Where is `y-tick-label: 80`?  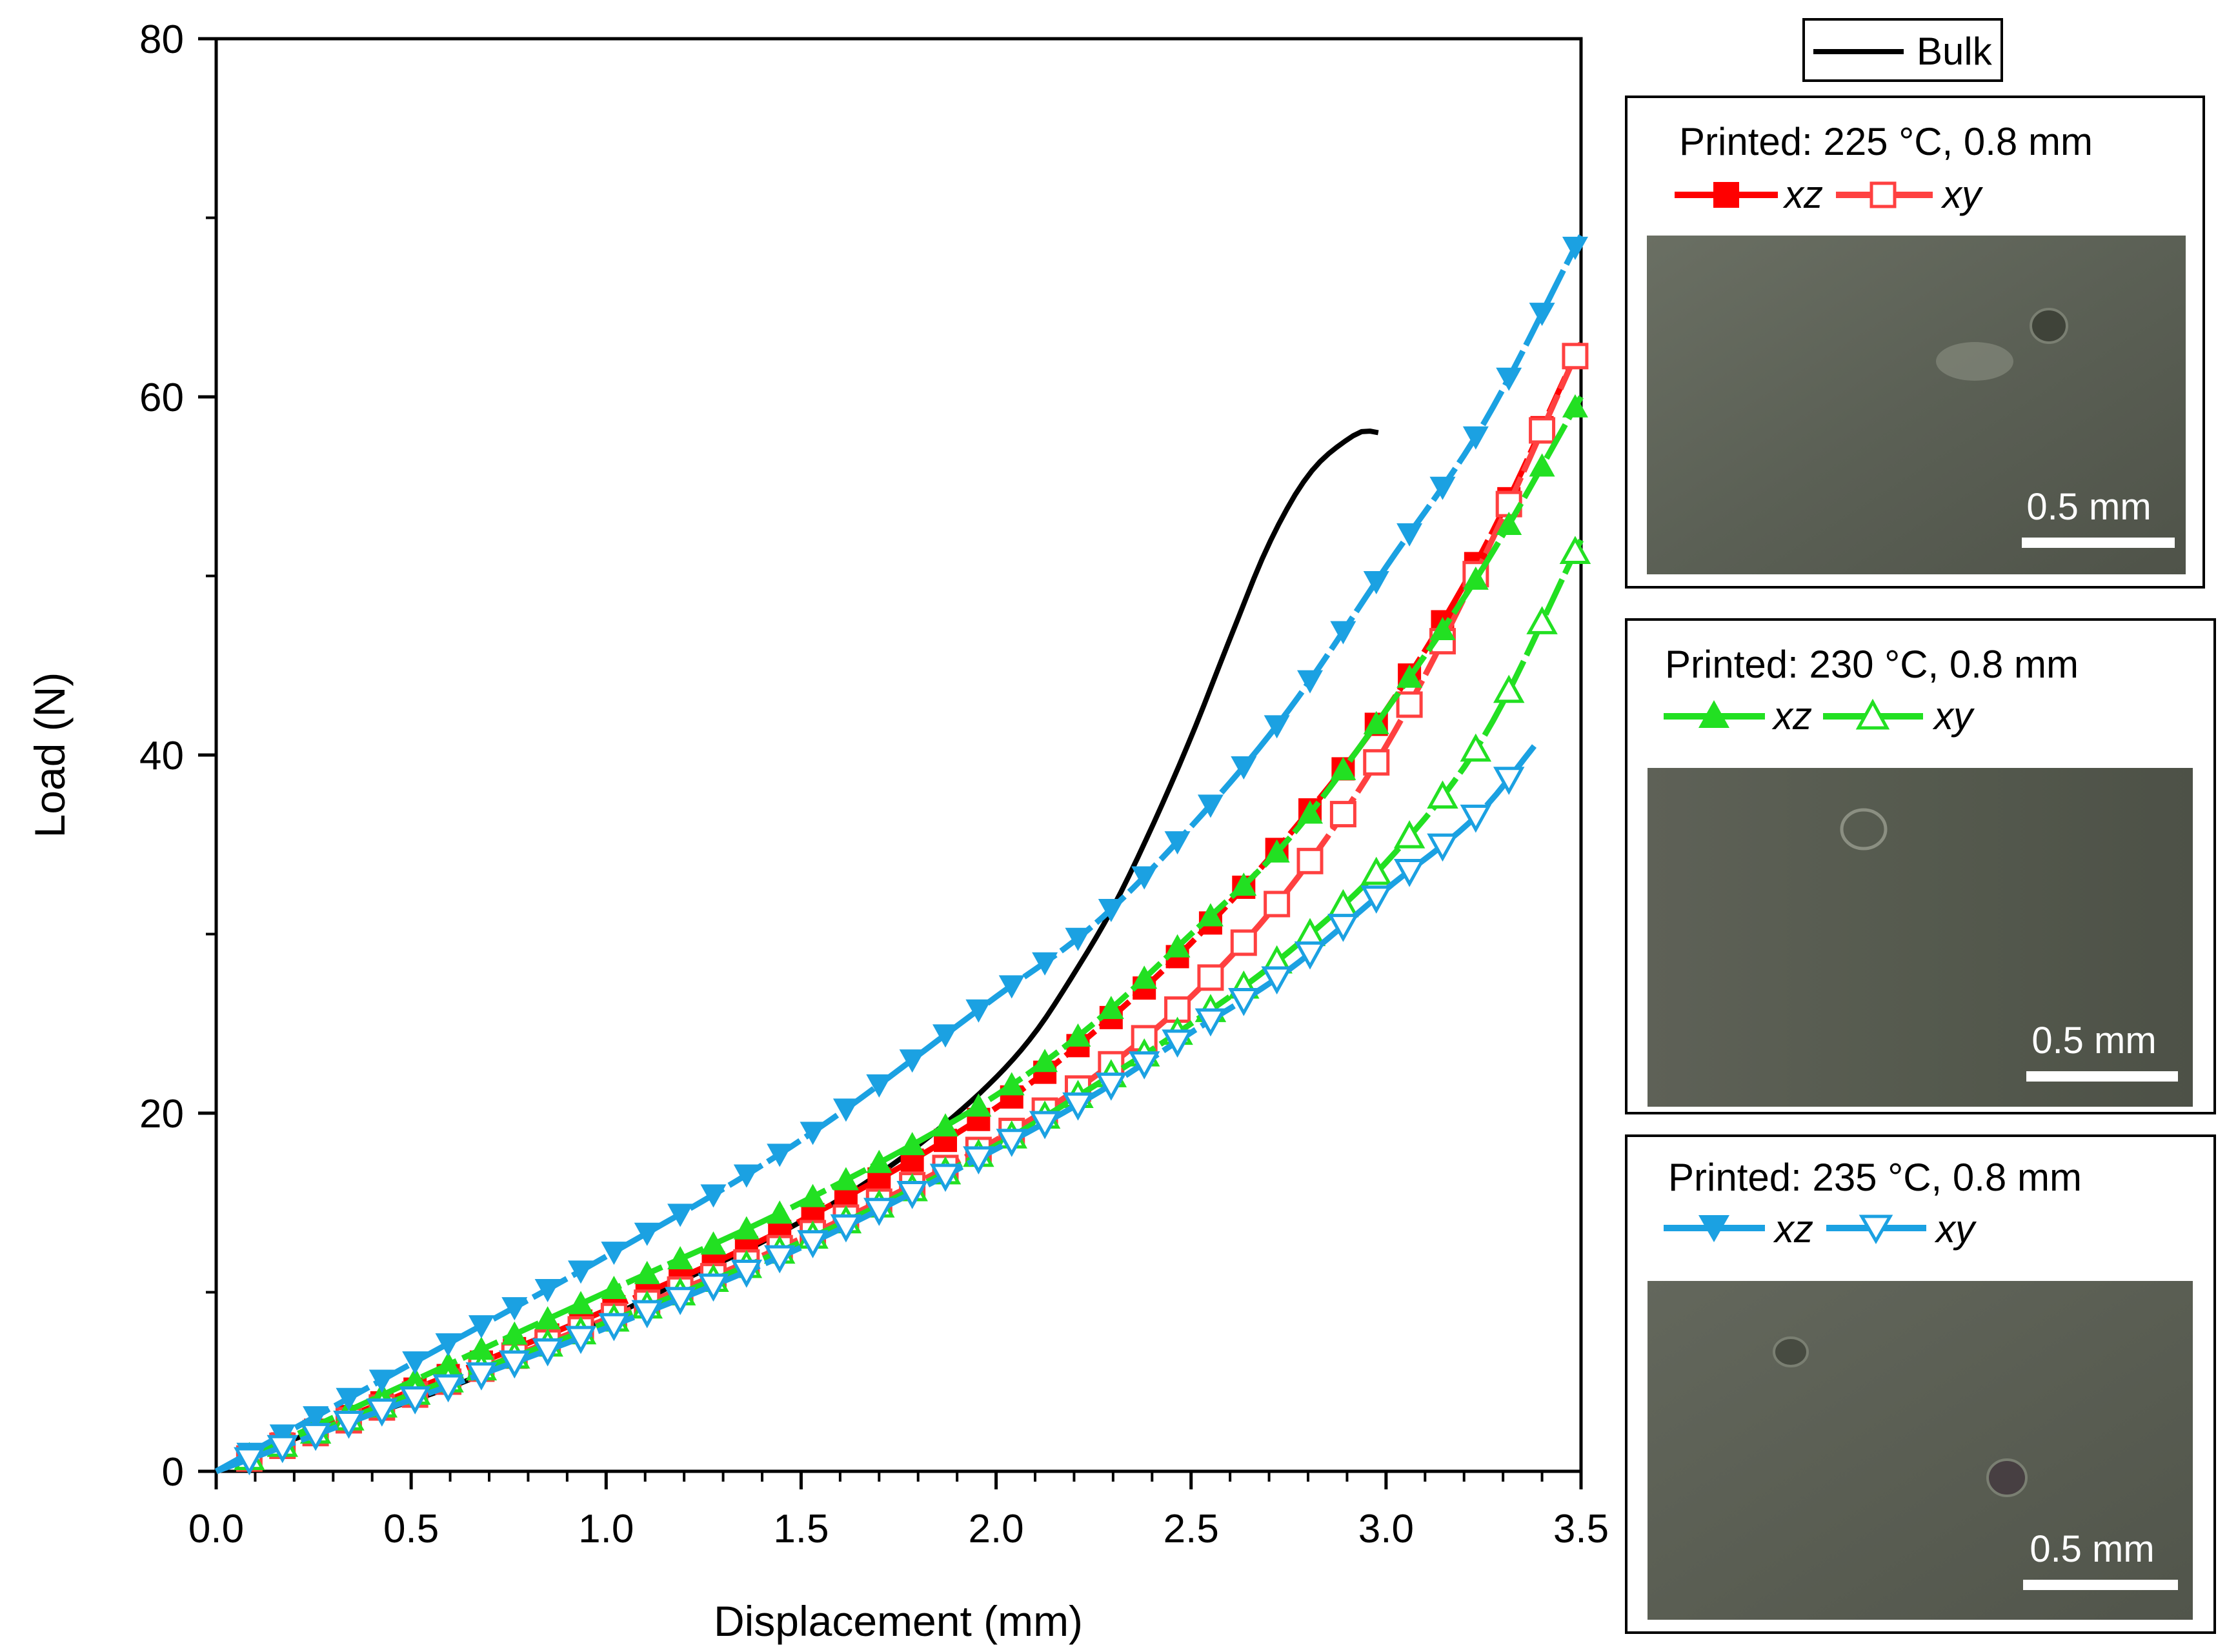 y-tick-label: 80 is located at coordinates (161, 39).